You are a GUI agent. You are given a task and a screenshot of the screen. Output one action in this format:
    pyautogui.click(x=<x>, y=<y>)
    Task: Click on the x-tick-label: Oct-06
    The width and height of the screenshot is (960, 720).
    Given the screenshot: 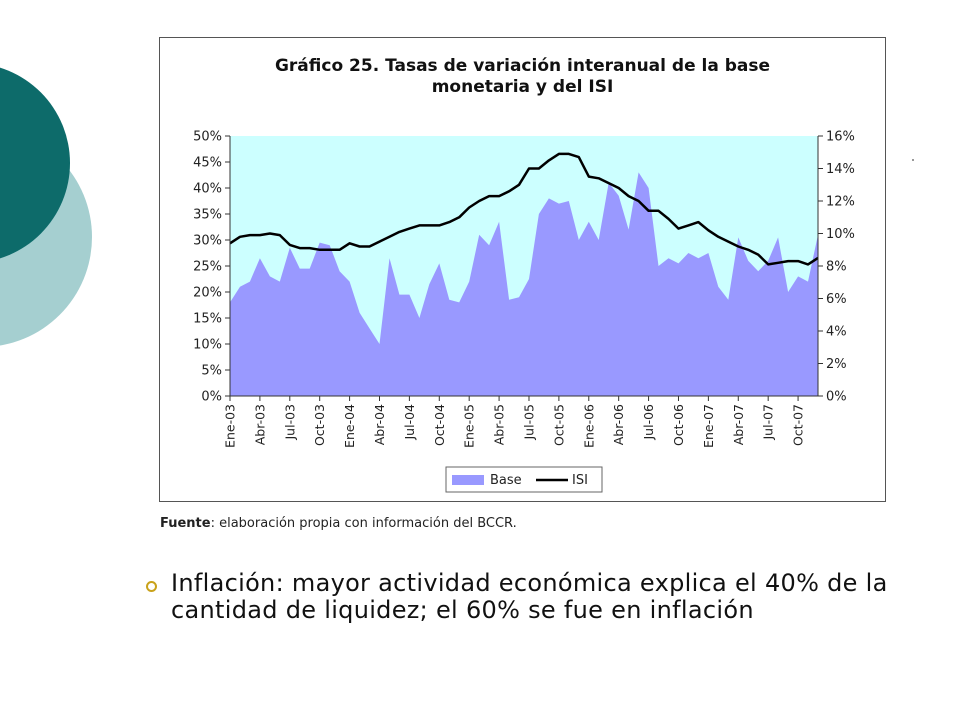 What is the action you would take?
    pyautogui.click(x=678, y=425)
    